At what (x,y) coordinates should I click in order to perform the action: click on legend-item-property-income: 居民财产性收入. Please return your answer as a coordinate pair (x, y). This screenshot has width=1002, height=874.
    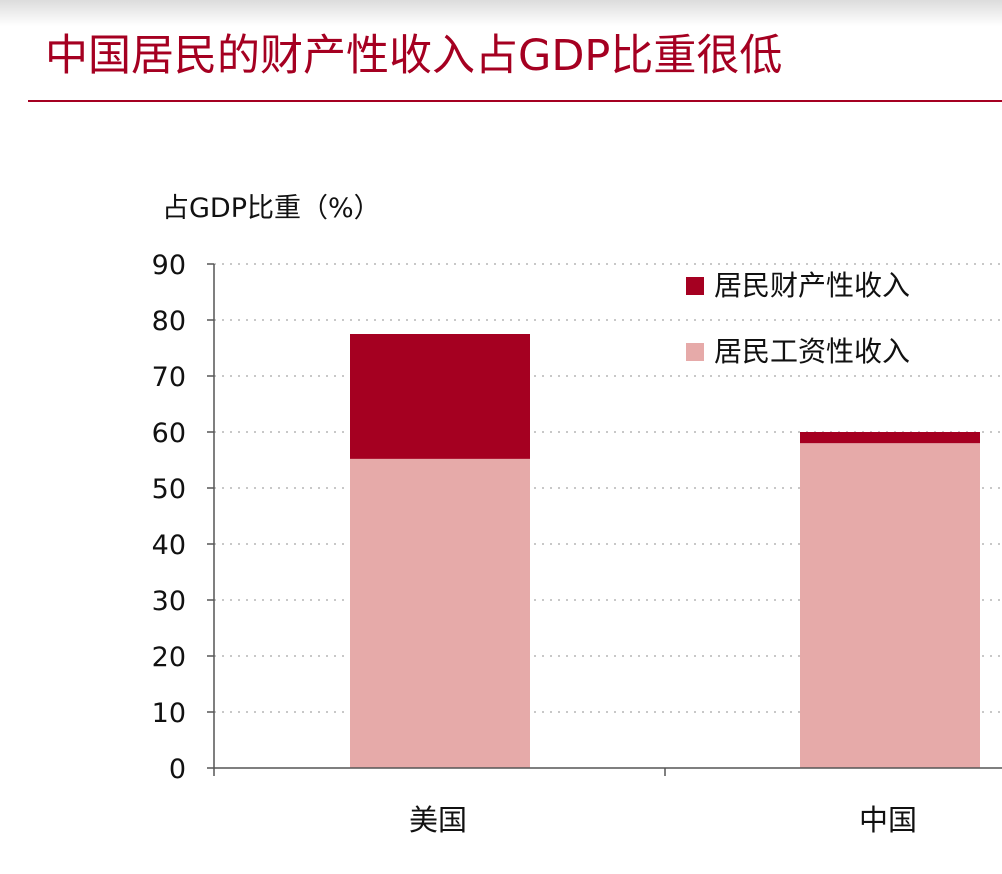
    Looking at the image, I should click on (798, 286).